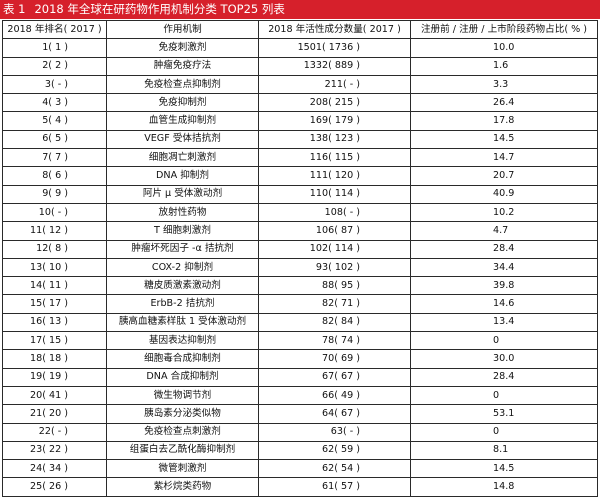 Image resolution: width=600 pixels, height=497 pixels. What do you see at coordinates (182, 212) in the screenshot?
I see `cell-mechanism: 放射性药物` at bounding box center [182, 212].